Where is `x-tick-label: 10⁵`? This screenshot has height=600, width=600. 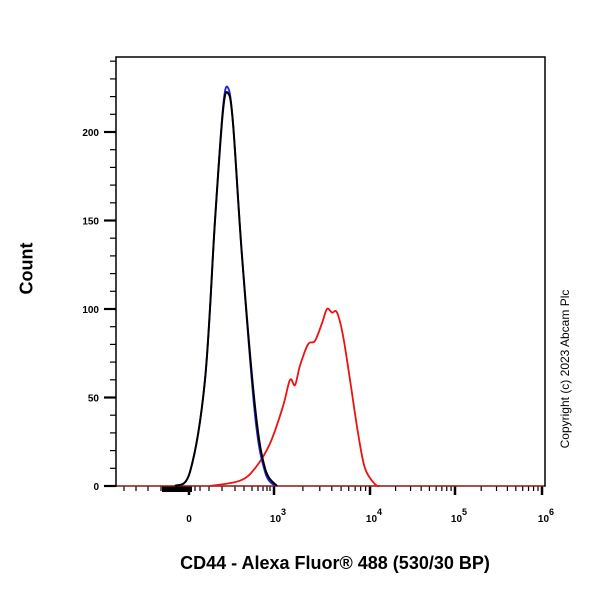
x-tick-label: 10⁵ is located at coordinates (459, 516).